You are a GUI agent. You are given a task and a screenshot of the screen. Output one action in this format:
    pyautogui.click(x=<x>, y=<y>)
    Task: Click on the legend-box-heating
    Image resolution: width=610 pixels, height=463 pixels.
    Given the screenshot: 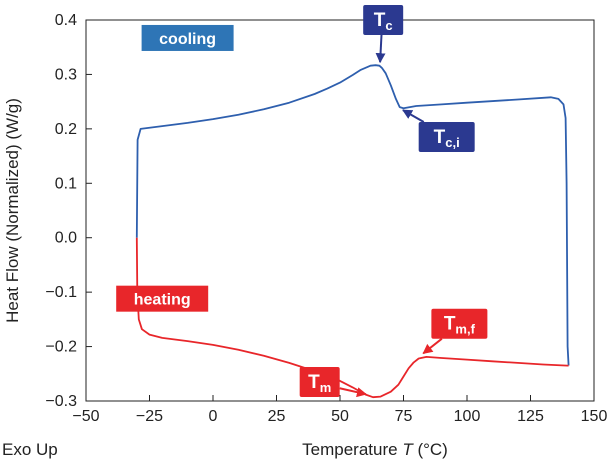 What is the action you would take?
    pyautogui.click(x=162, y=298)
    